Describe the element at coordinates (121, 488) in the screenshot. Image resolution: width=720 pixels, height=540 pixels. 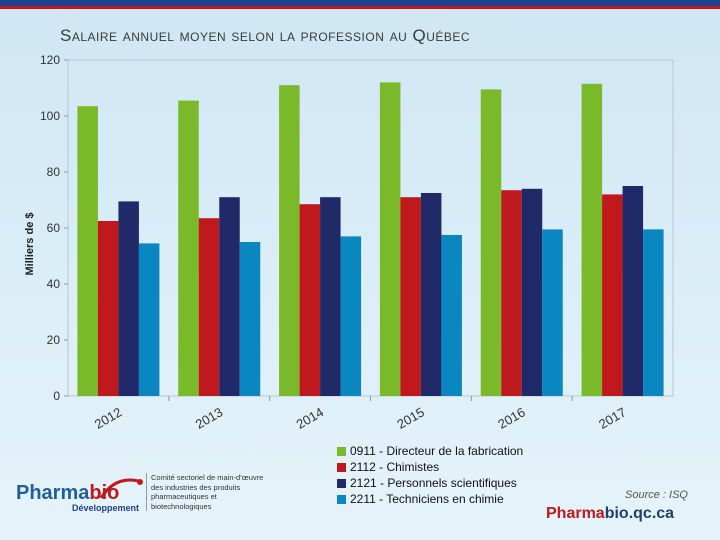
I see `logo-mark-icon` at that location.